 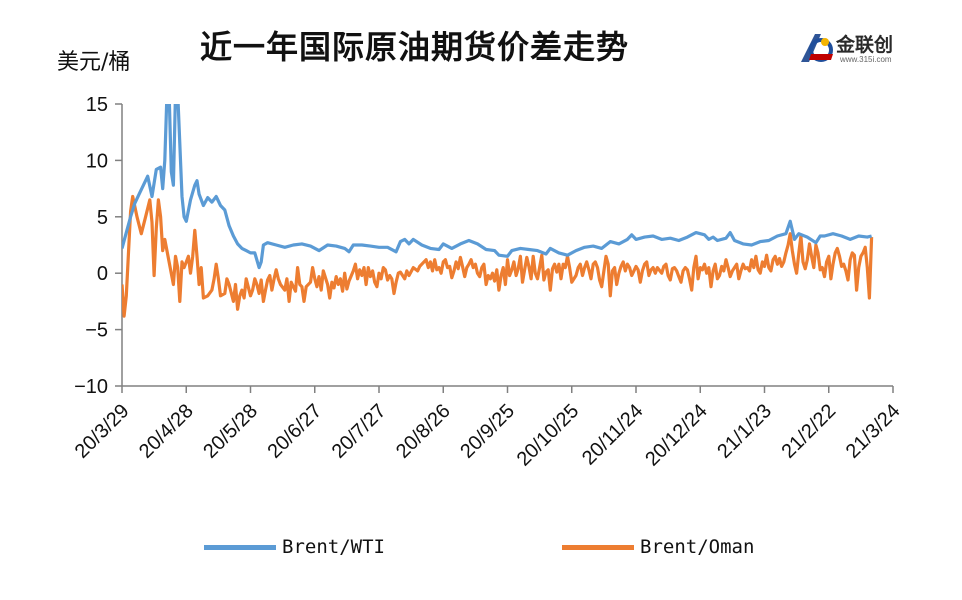 What do you see at coordinates (94, 62) in the screenshot?
I see `y-axis-unit: 美元/桶` at bounding box center [94, 62].